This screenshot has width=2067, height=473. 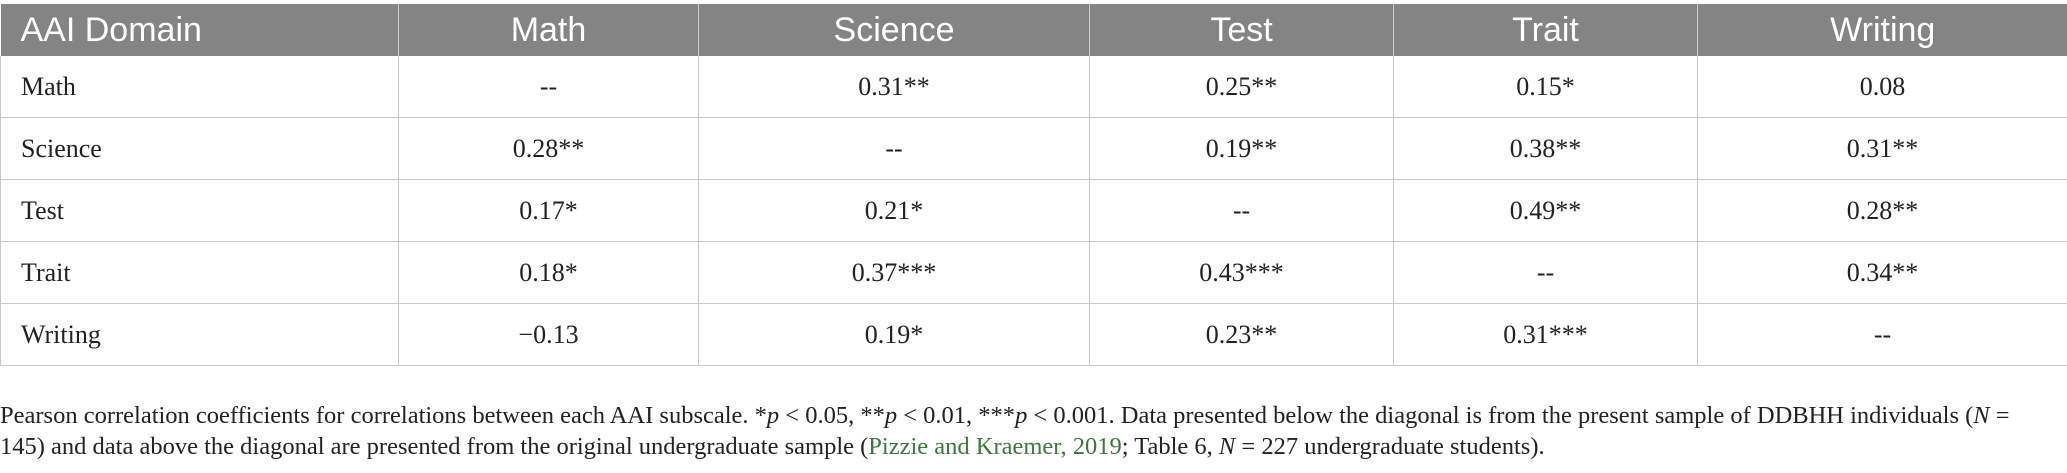 I want to click on table-cell: 0.17*, so click(x=548, y=210).